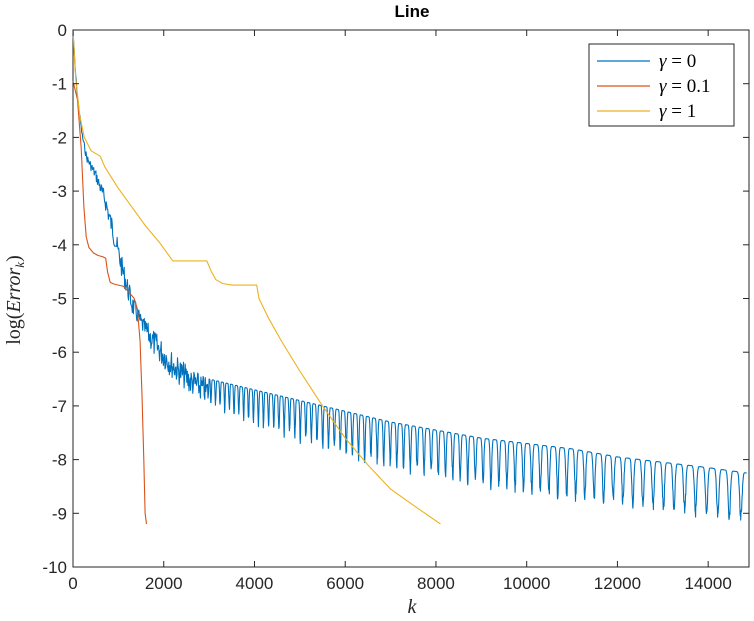 This screenshot has width=754, height=621. I want to click on x-tick-label: 2000, so click(164, 583).